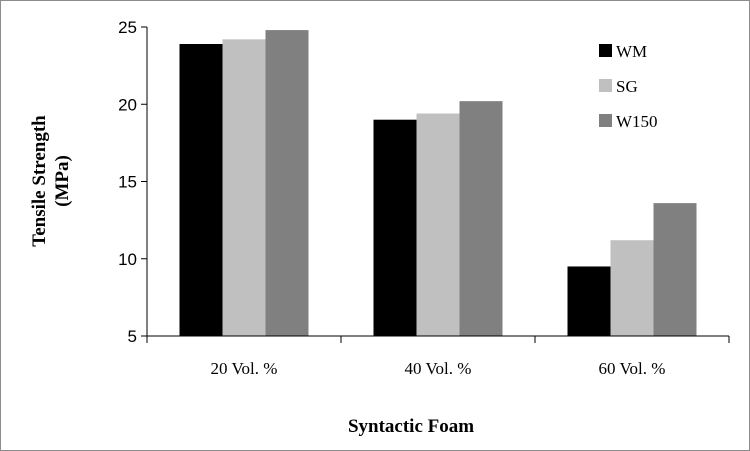 This screenshot has height=451, width=750. What do you see at coordinates (637, 121) in the screenshot?
I see `legend-label-w150: W150` at bounding box center [637, 121].